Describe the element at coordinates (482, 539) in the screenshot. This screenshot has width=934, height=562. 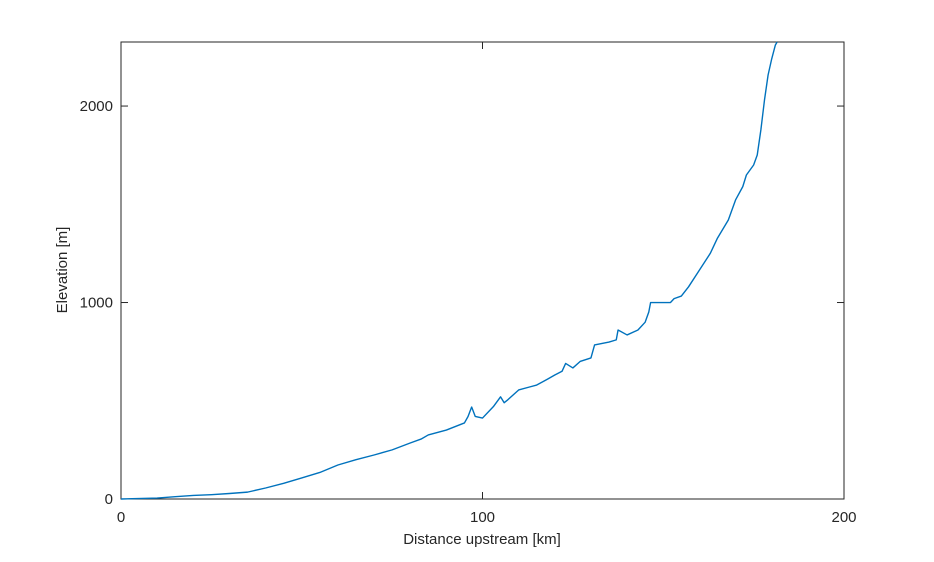
I see `x-axis-label: Distance upstream [km]` at that location.